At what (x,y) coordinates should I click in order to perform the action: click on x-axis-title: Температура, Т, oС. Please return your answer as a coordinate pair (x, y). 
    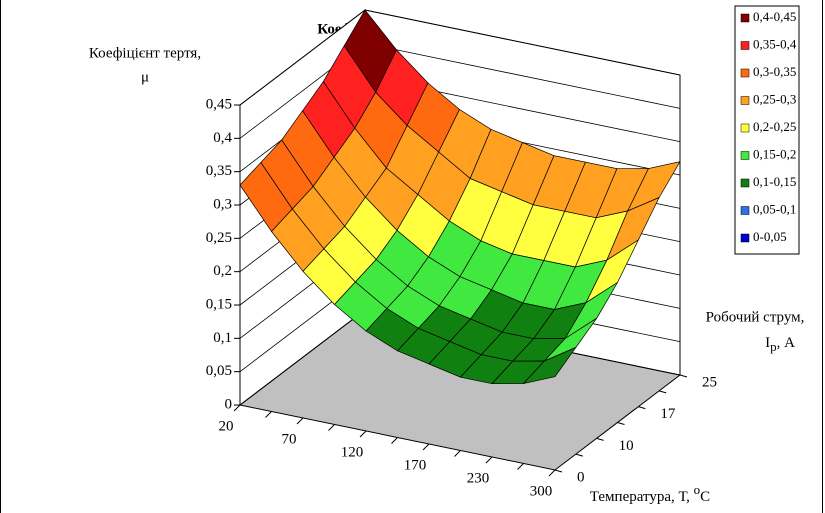
    Looking at the image, I should click on (650, 493).